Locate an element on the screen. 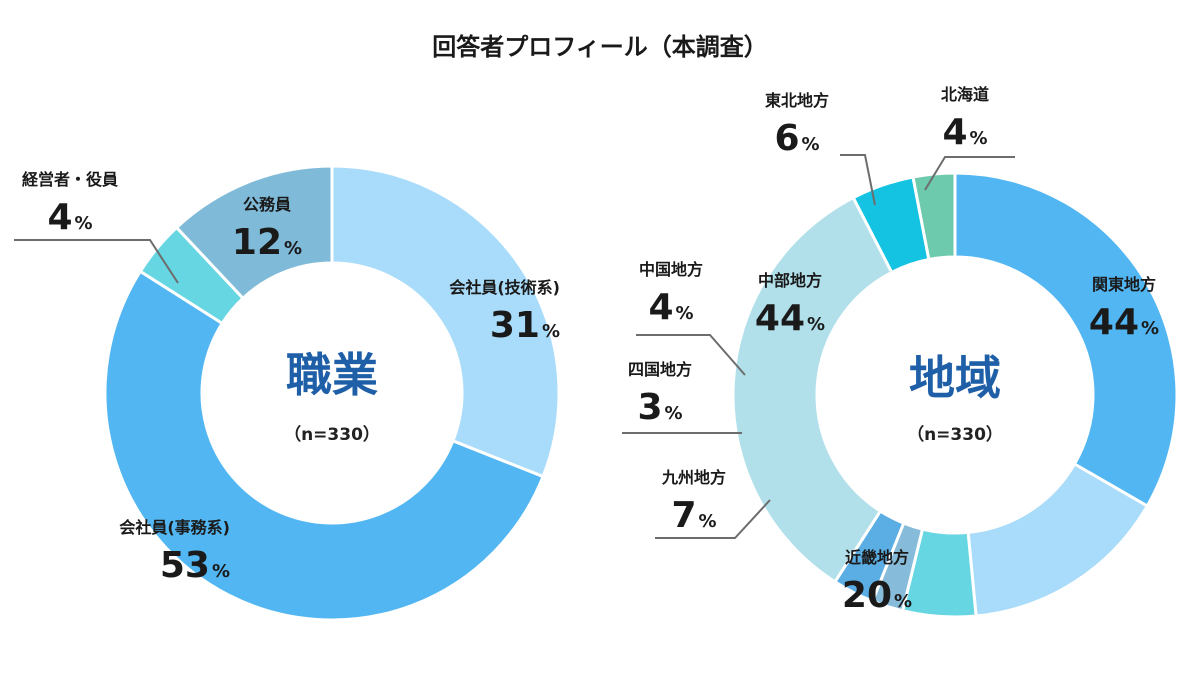 Image resolution: width=1200 pixels, height=700 pixels. slice-value-number: 31 is located at coordinates (515, 325).